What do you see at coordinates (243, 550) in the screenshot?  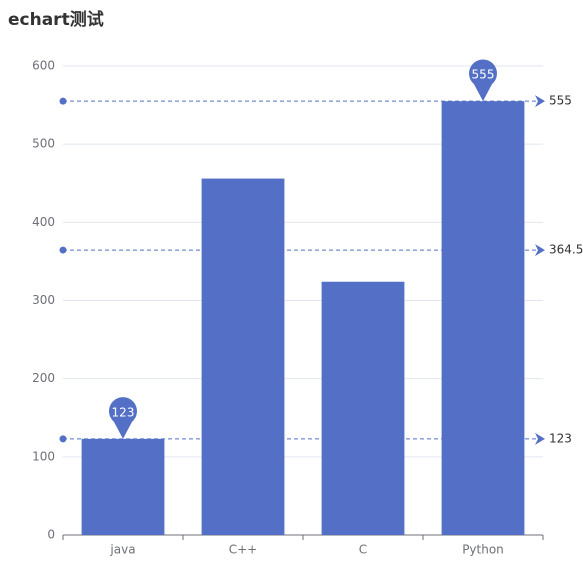 I see `x-tick-label: C++` at bounding box center [243, 550].